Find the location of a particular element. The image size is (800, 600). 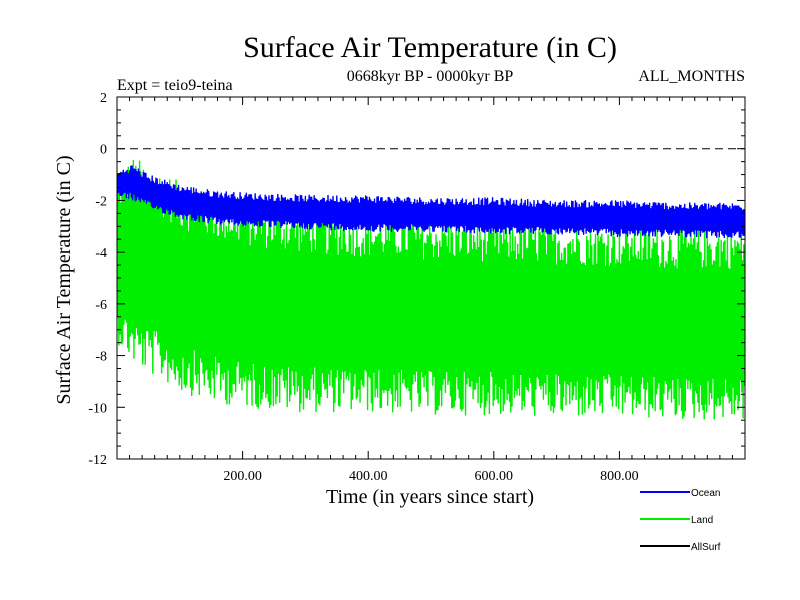

y-tick-label: -12 is located at coordinates (97, 460).